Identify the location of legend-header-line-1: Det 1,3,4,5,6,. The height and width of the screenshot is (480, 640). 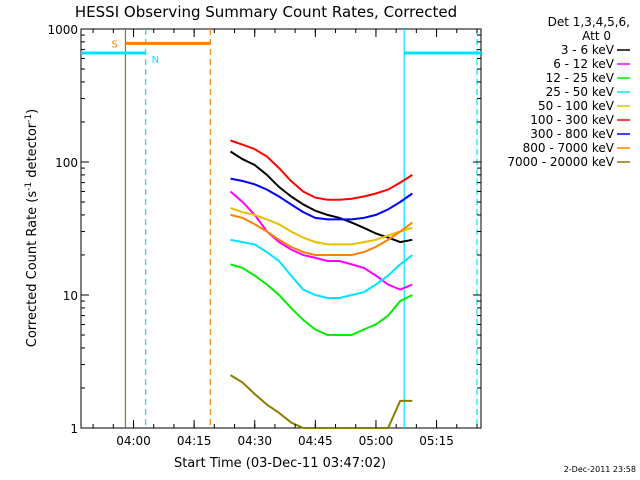
(589, 22).